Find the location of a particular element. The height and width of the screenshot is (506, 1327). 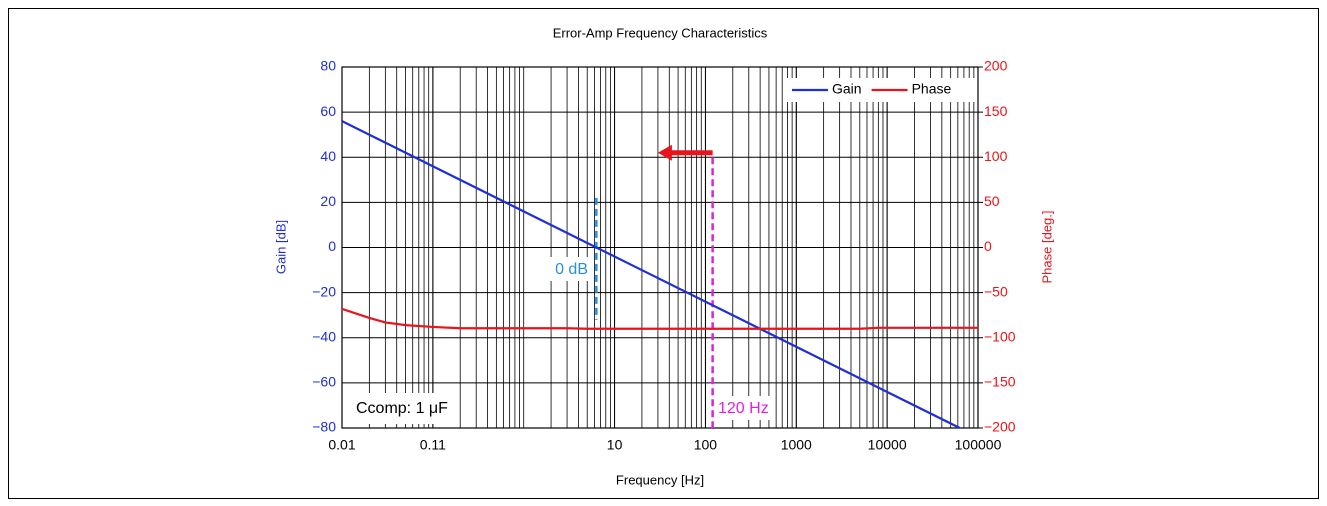

annotation-text: 0 dB is located at coordinates (571, 269).